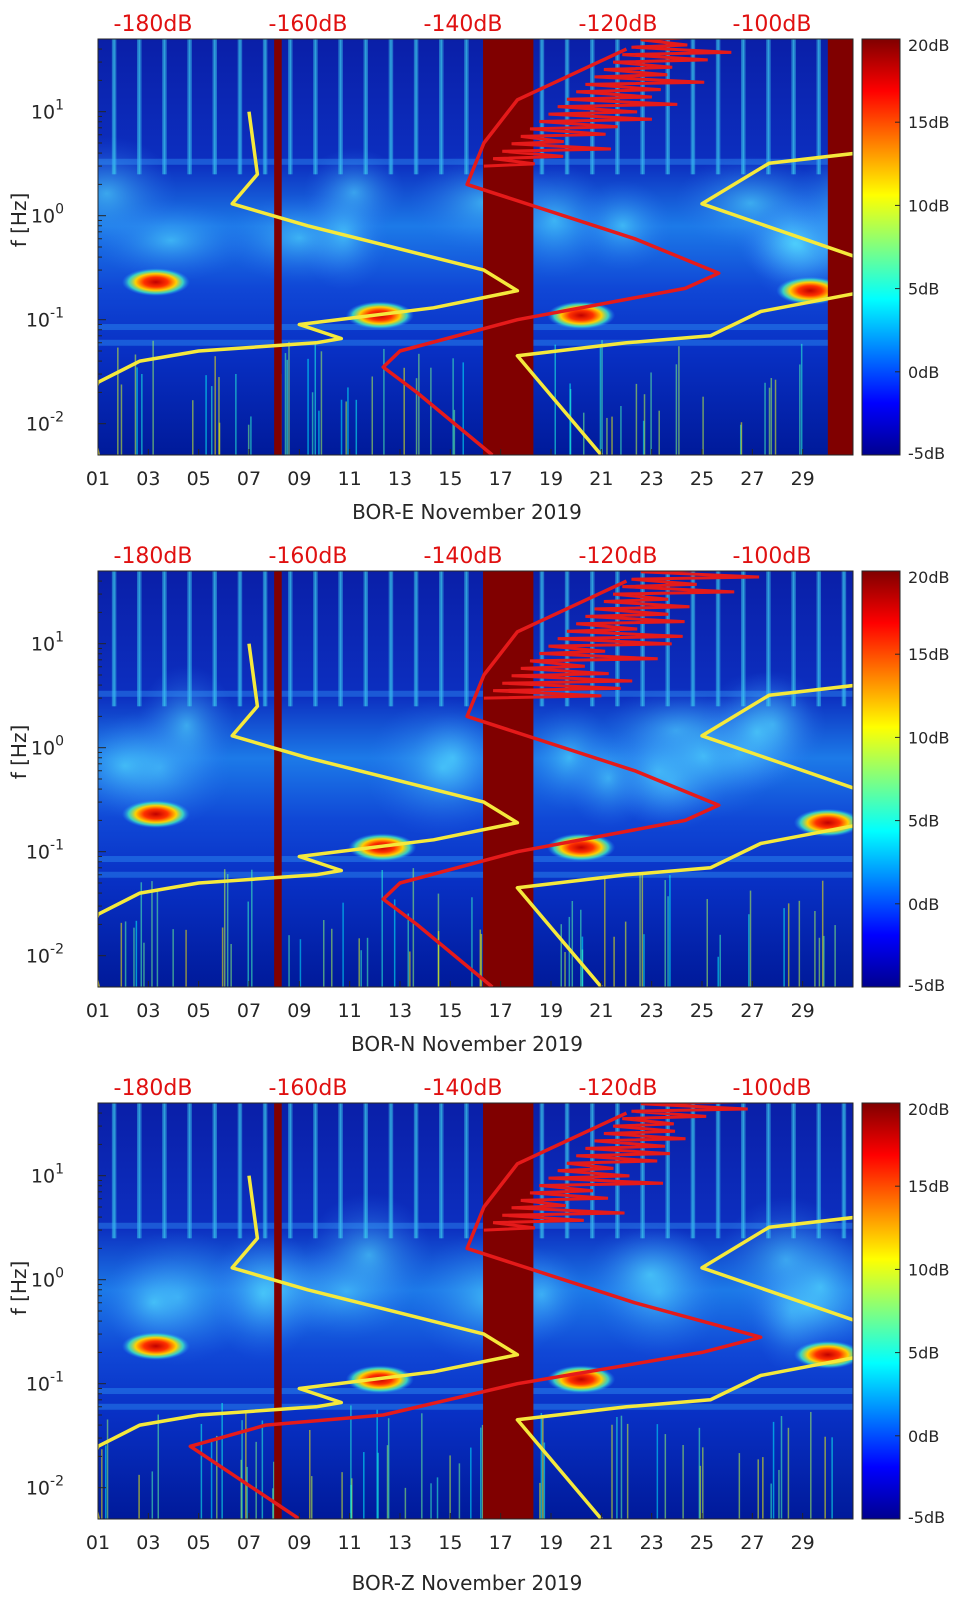 This screenshot has height=1599, width=962. Describe the element at coordinates (652, 479) in the screenshot. I see `x-tick-label: 23` at that location.